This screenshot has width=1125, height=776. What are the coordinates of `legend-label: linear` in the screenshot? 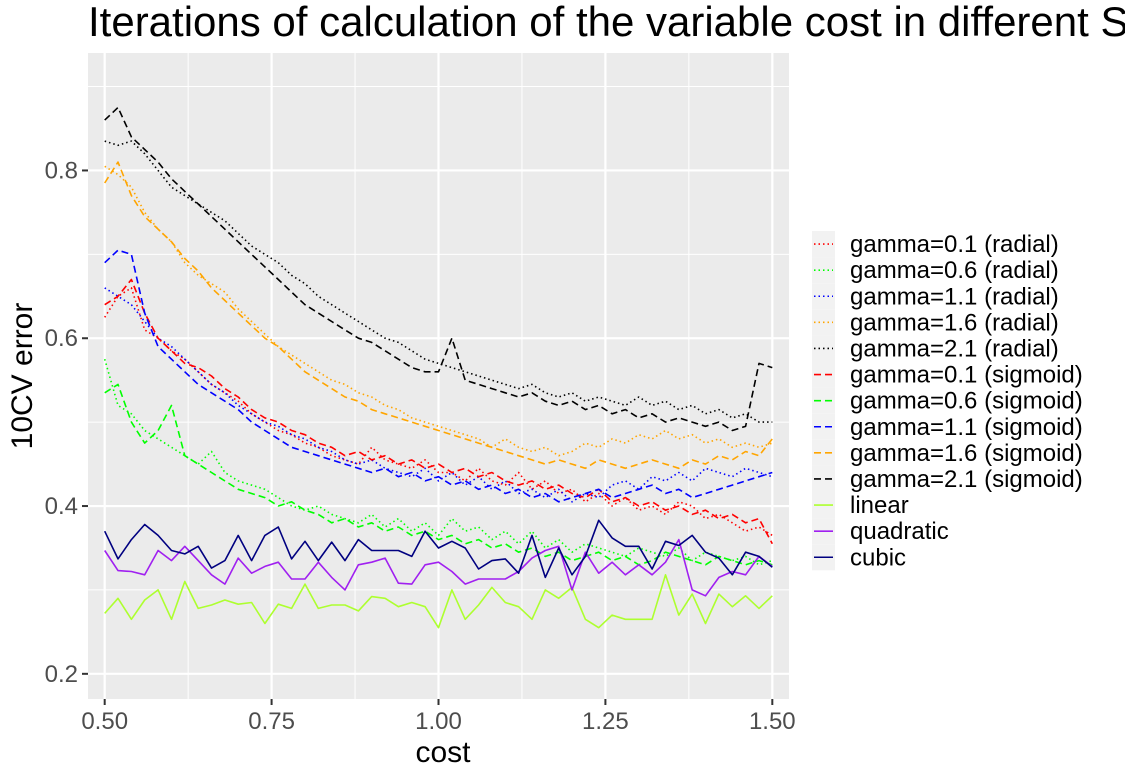 It's located at (879, 505).